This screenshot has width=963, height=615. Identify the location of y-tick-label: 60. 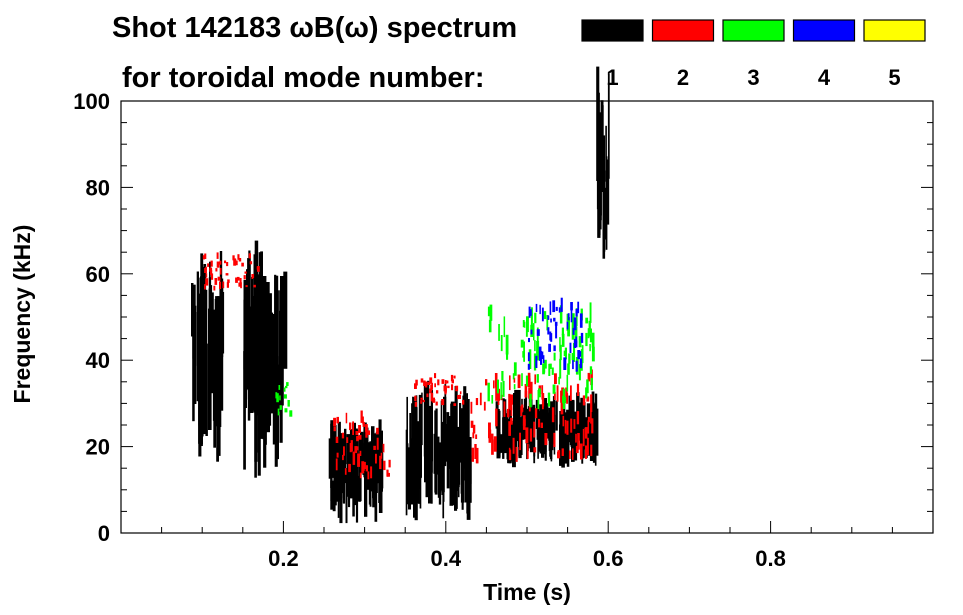
(98, 274).